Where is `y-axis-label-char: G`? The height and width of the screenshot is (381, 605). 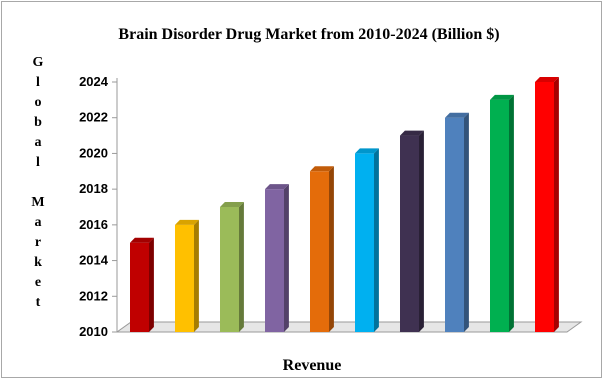
y-axis-label-char: G is located at coordinates (38, 62).